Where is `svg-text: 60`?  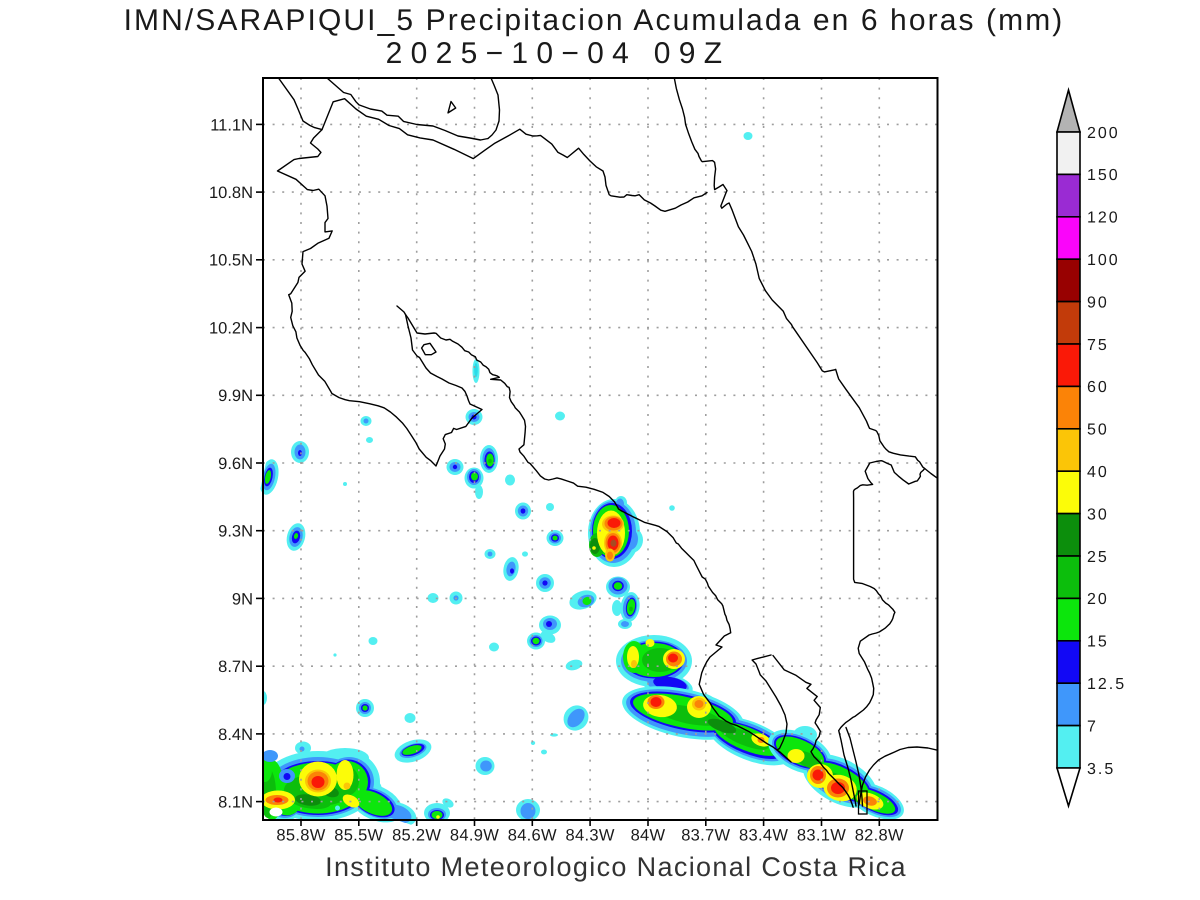
svg-text: 60 is located at coordinates (1098, 387).